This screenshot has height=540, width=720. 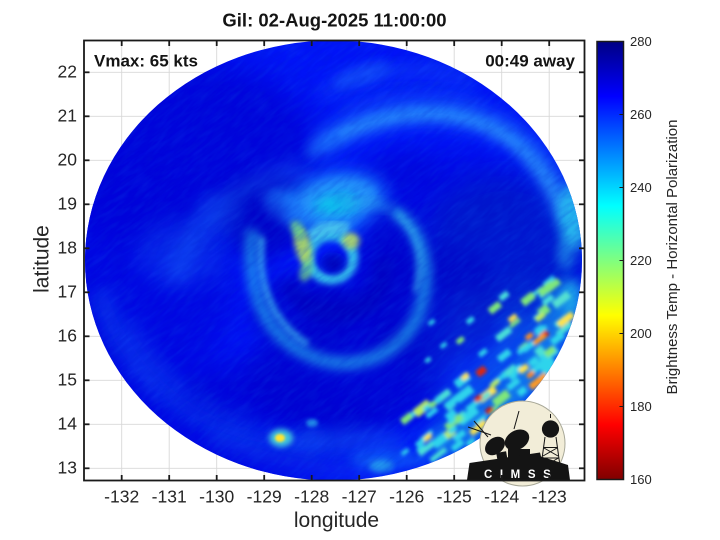 I want to click on svg-text: 19, so click(x=67, y=204).